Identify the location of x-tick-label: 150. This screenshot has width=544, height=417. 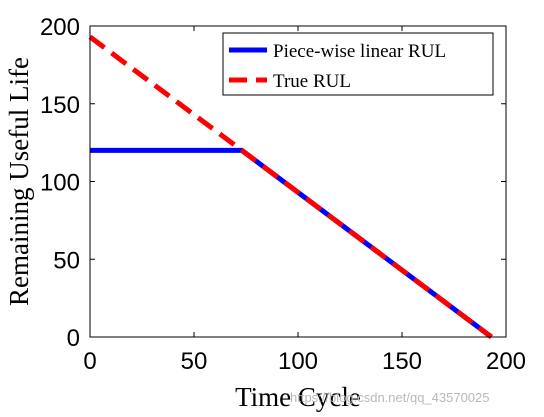
(402, 361).